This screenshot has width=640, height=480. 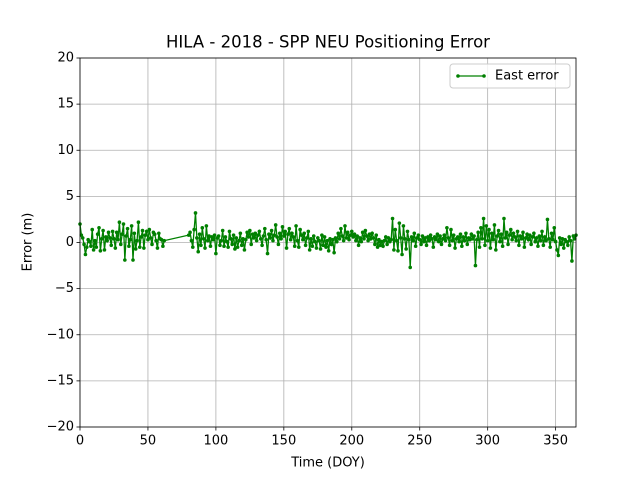 I want to click on legend-marker, so click(x=458, y=76).